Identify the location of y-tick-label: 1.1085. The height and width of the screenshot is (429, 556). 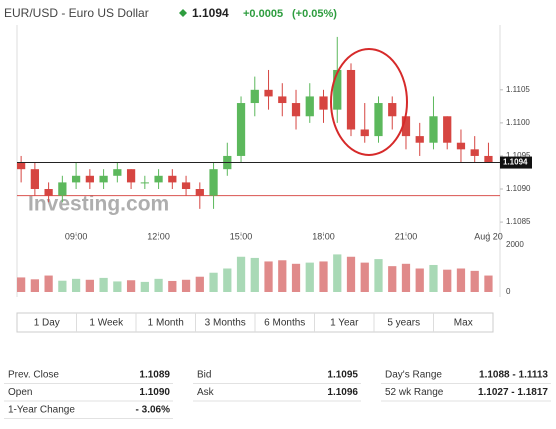
(518, 221).